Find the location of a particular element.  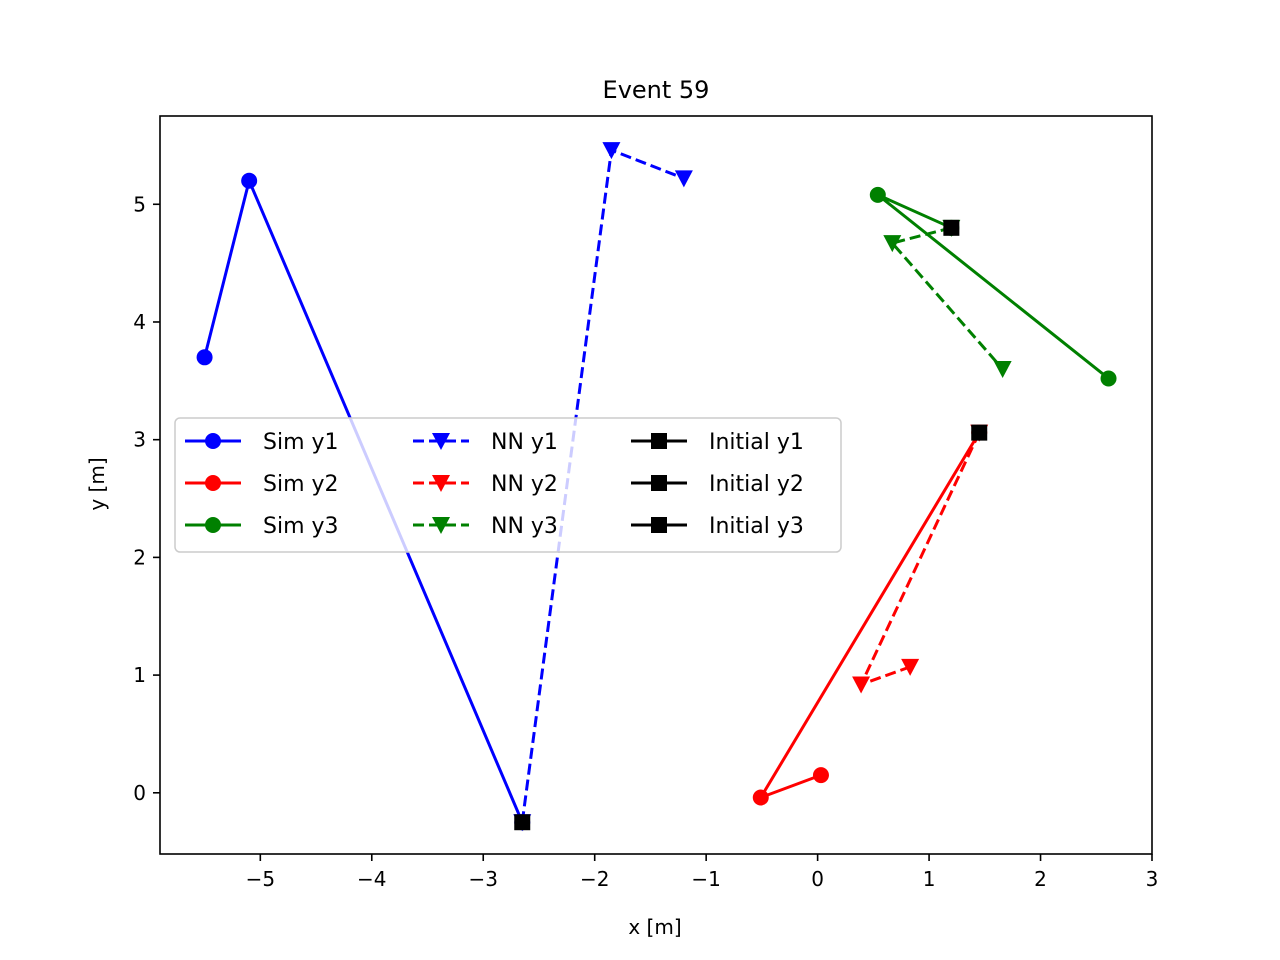

series-initial-y3 is located at coordinates (951, 227).